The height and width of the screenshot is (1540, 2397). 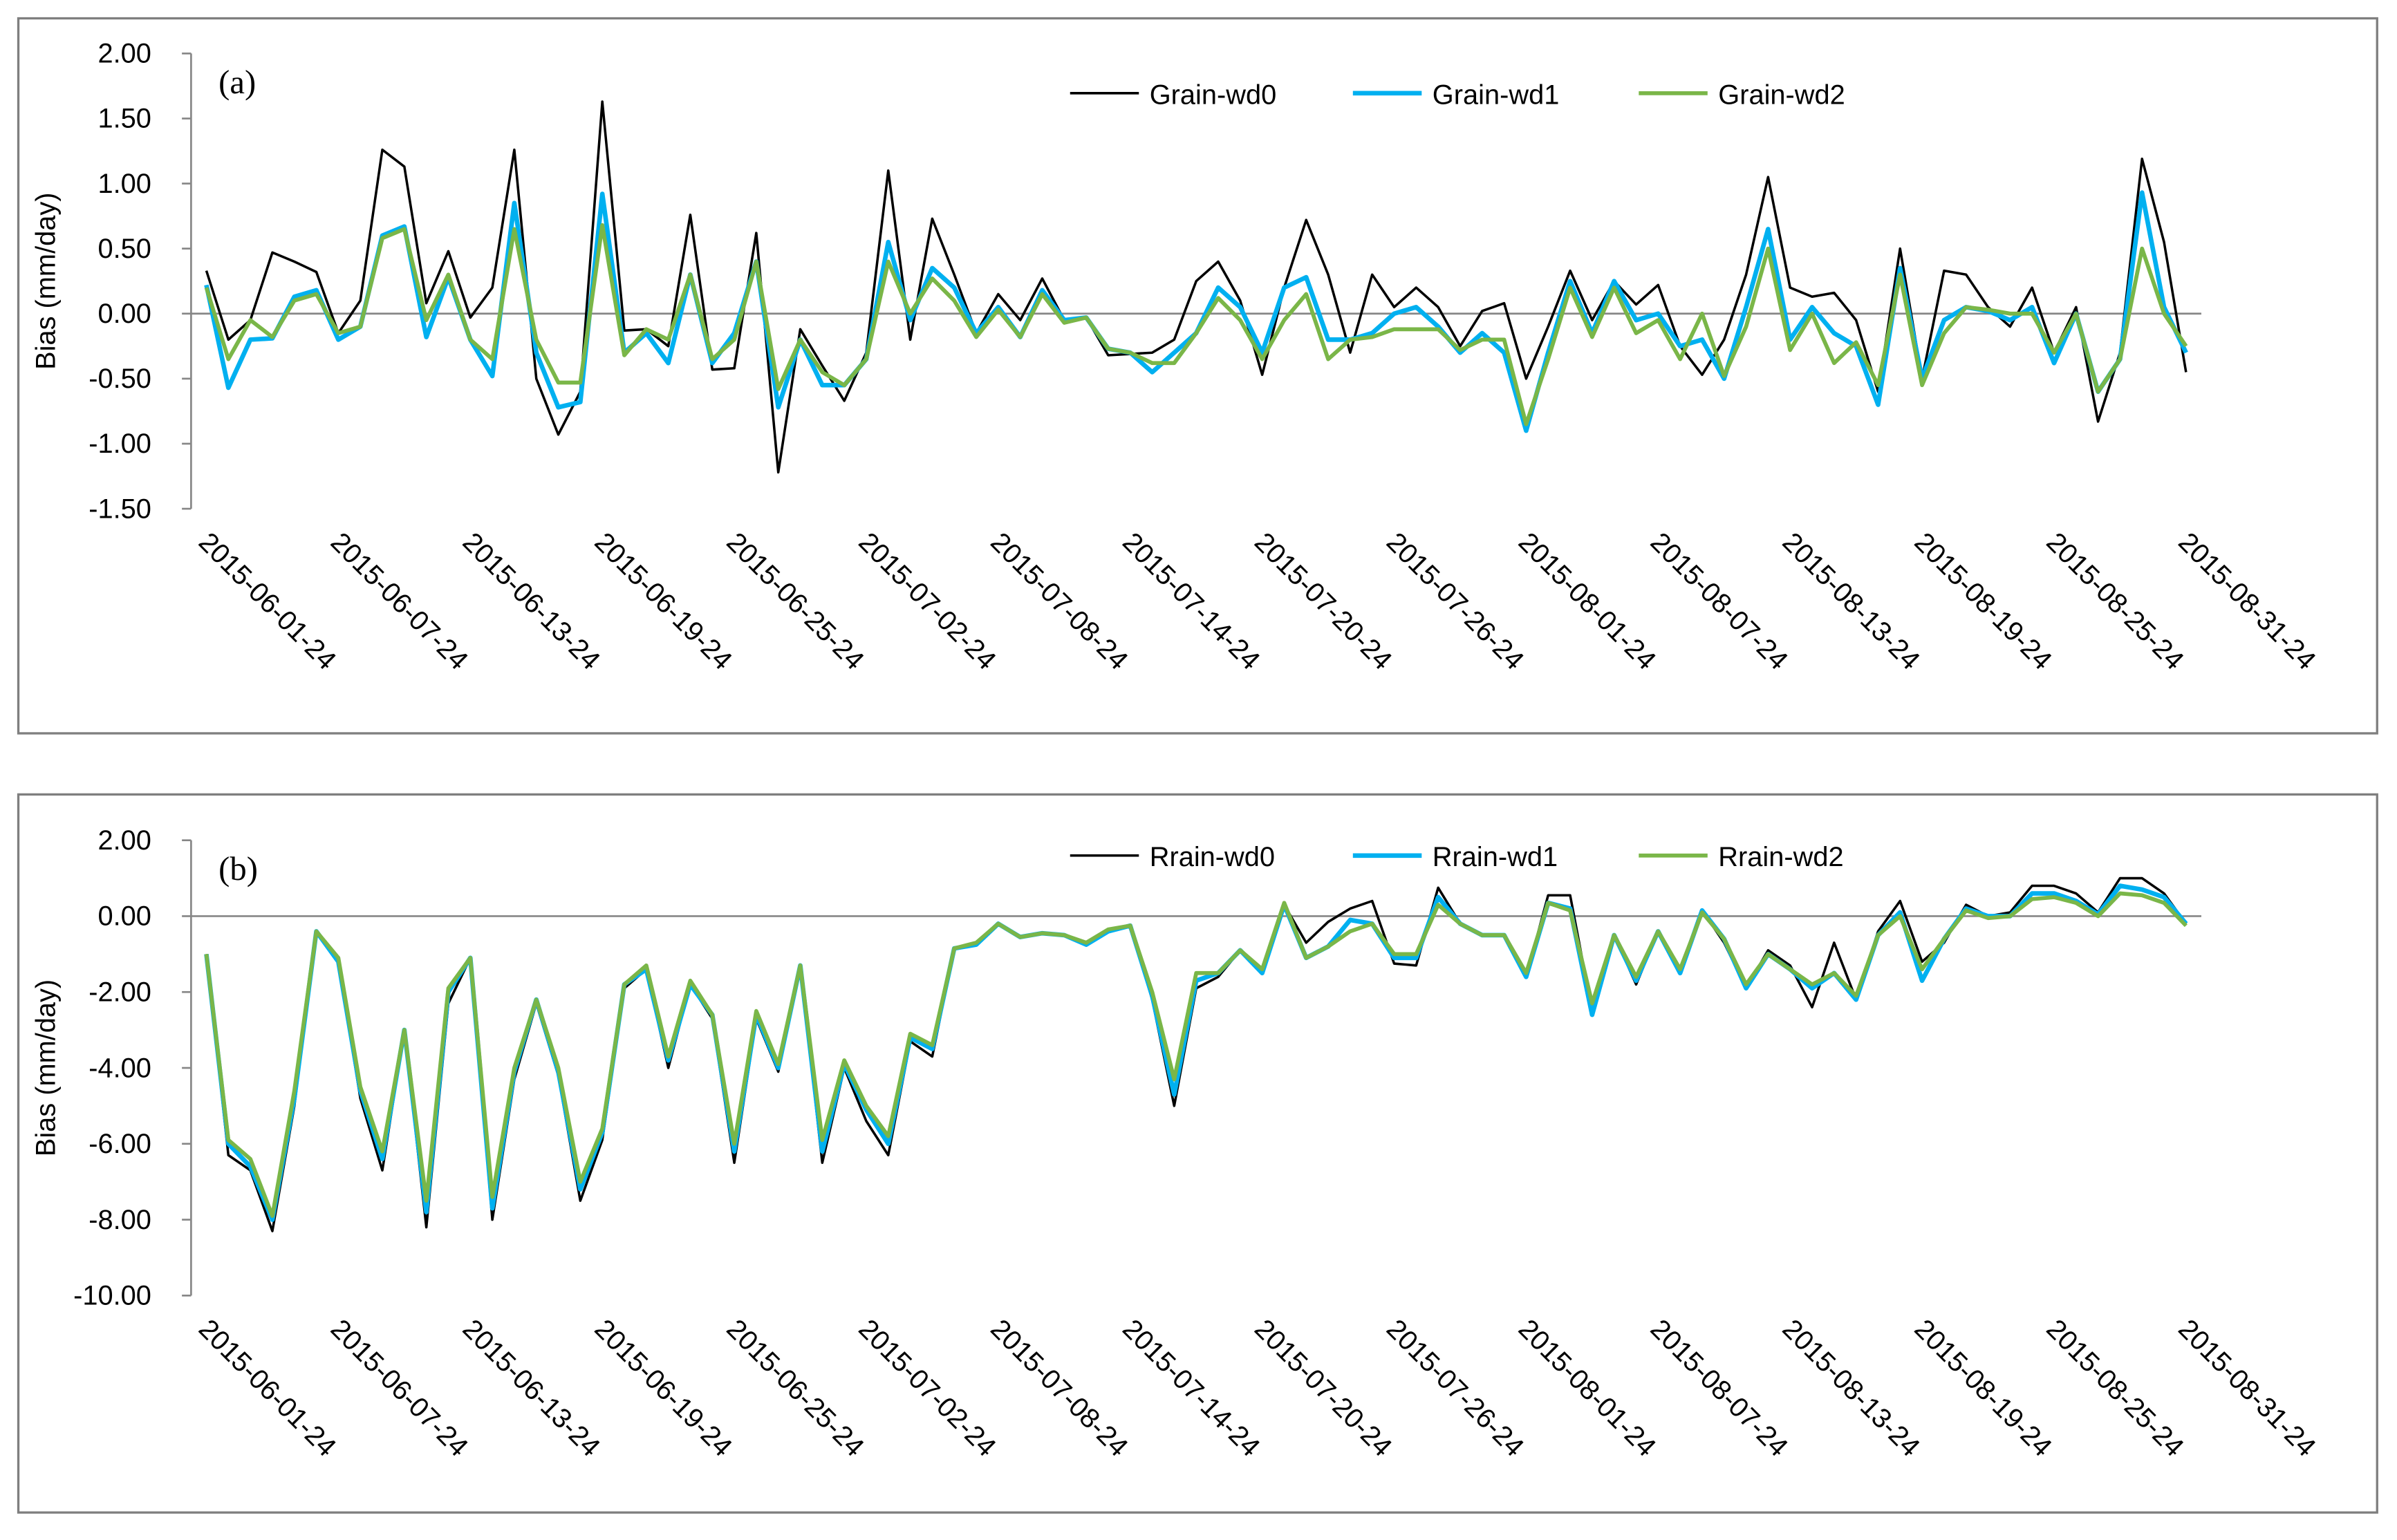 What do you see at coordinates (1781, 94) in the screenshot?
I see `legend-label: Grain-wd2` at bounding box center [1781, 94].